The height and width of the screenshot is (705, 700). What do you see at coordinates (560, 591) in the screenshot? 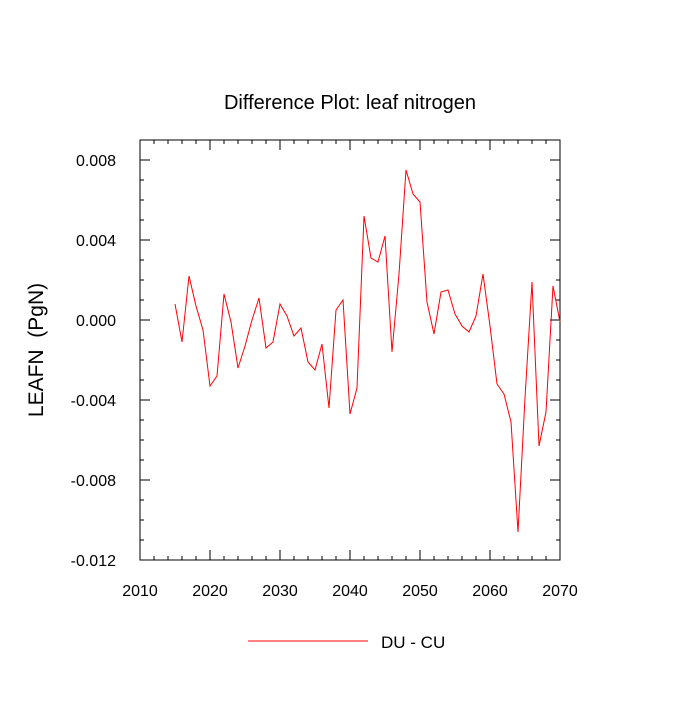
I see `x-tick-label: 2070` at bounding box center [560, 591].